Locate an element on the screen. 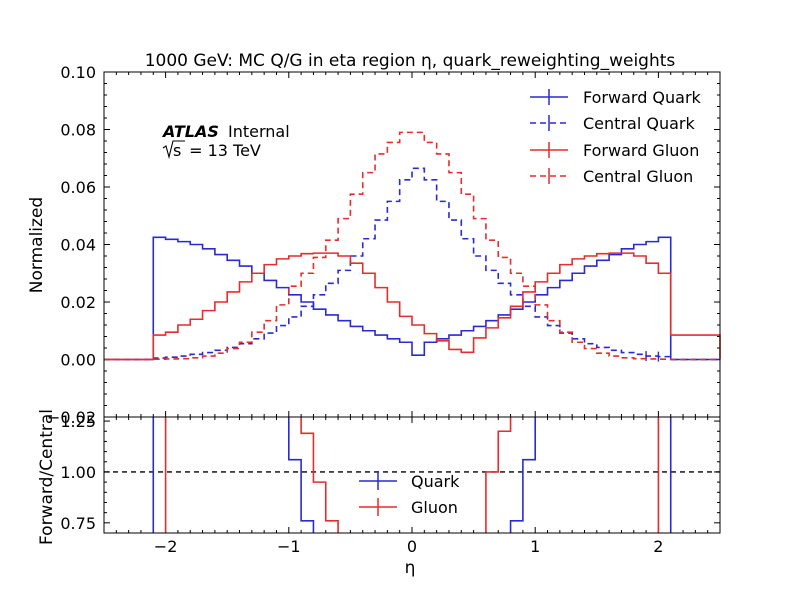 This screenshot has height=599, width=799. atlas-label: ATLAS Internal s = 13 TeV is located at coordinates (225, 141).